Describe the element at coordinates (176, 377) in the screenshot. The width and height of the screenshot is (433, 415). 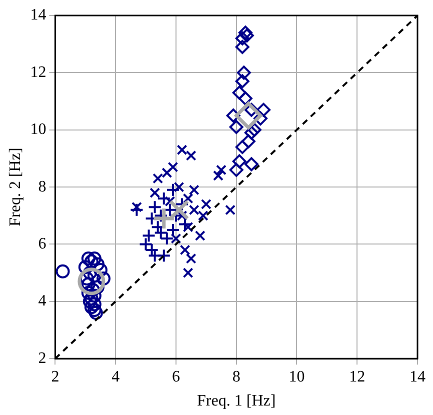
I see `x-tick-label: 6` at that location.